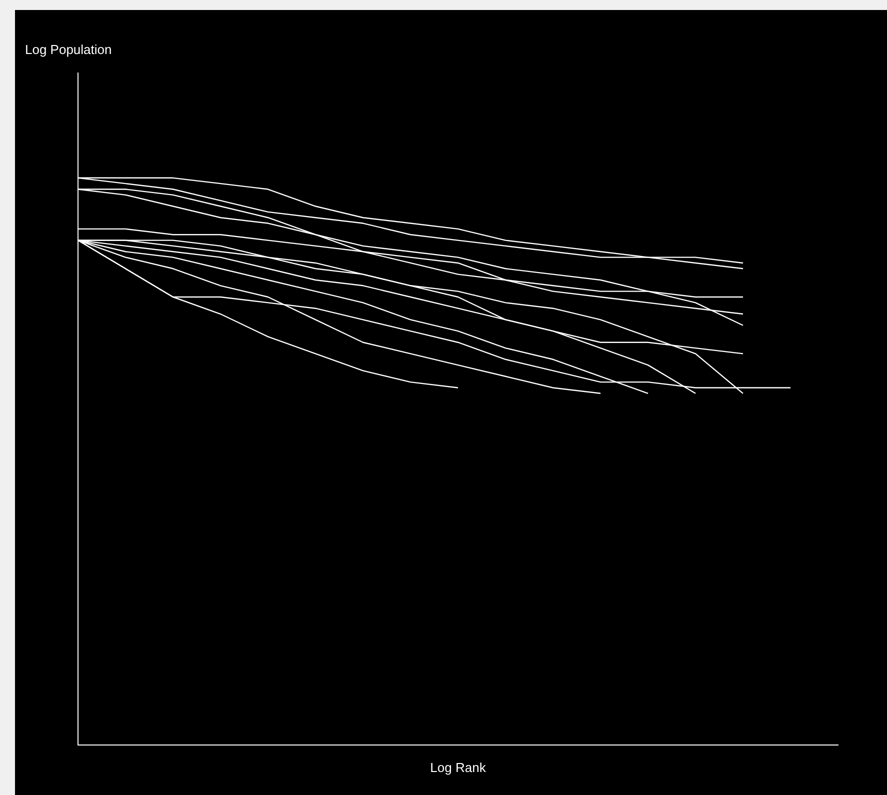 This screenshot has height=795, width=887. I want to click on text: Log Population, so click(68, 49).